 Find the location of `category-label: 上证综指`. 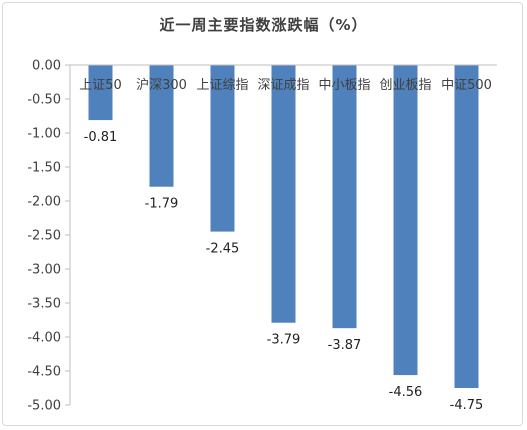

category-label: 上证综指 is located at coordinates (222, 85).